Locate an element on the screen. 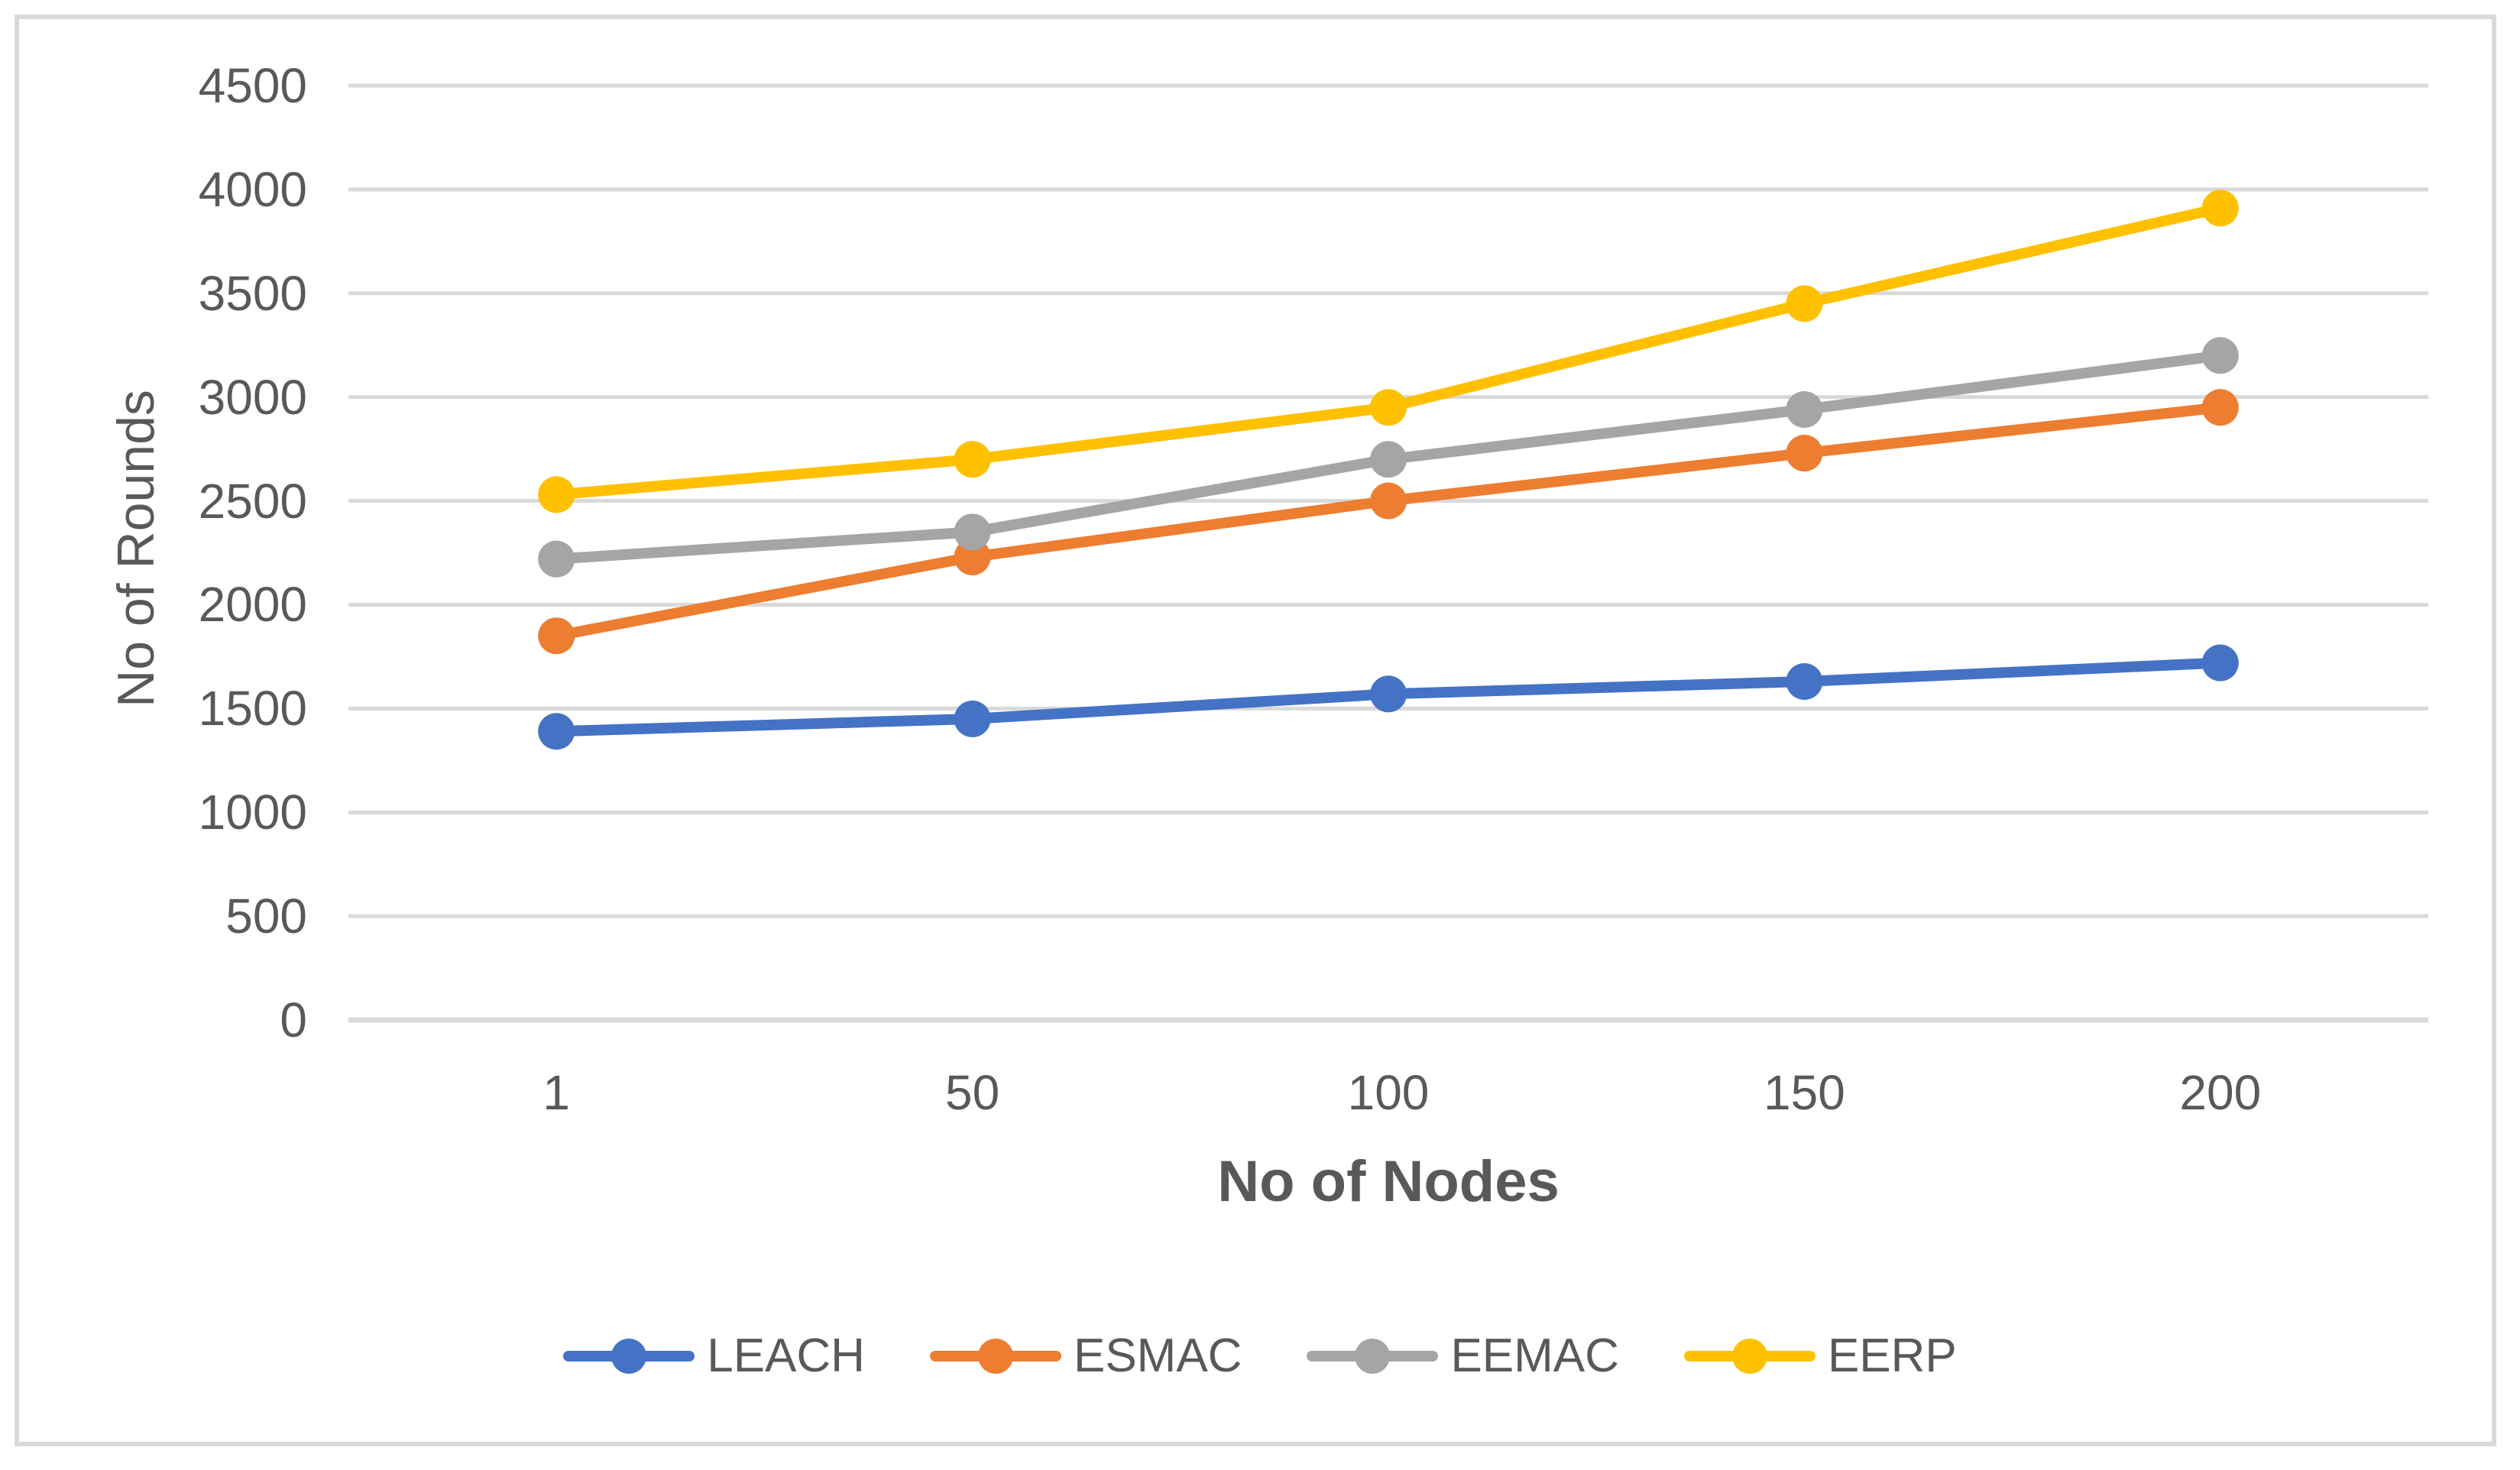  y-axis-title: No of Rounds is located at coordinates (136, 548).